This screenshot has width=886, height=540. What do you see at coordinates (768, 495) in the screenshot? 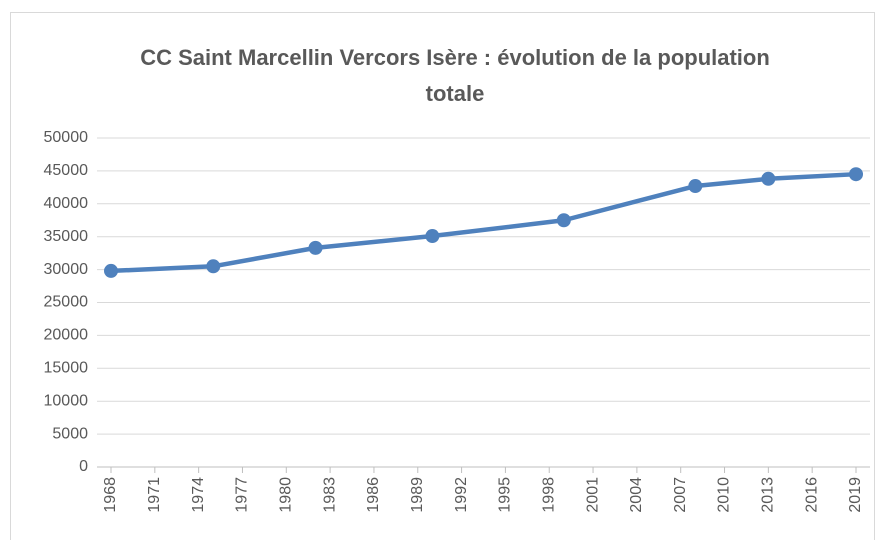
I see `x-tick-label: 2013` at bounding box center [768, 495].